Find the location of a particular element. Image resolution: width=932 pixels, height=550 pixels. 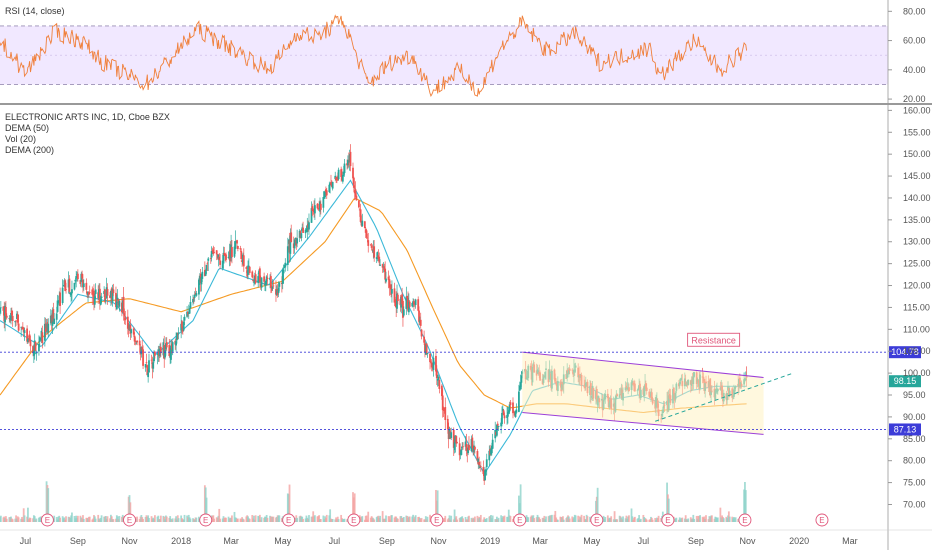

time-tick-label: 2018 is located at coordinates (181, 541).